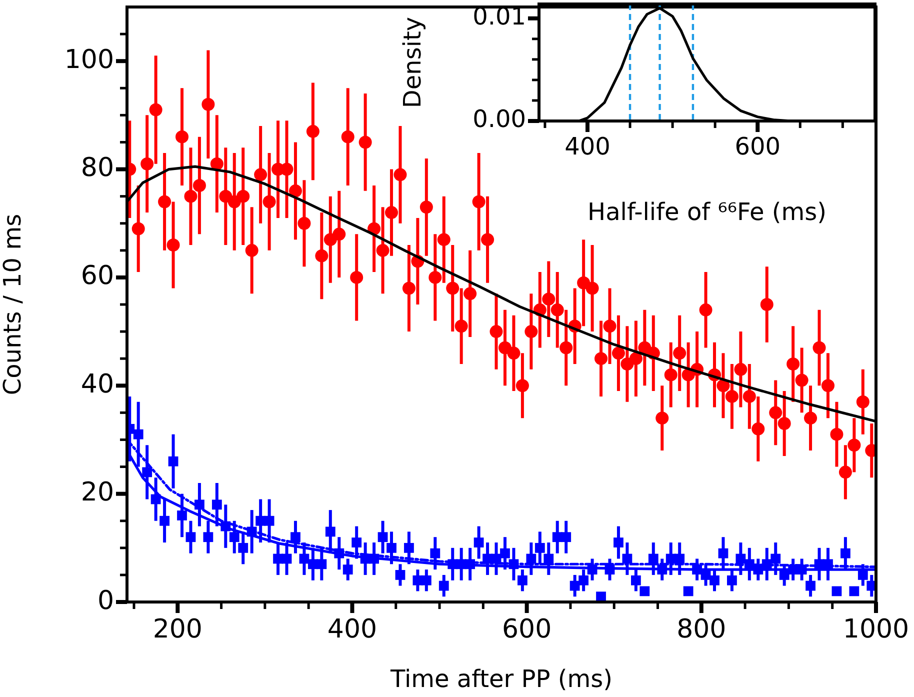  What do you see at coordinates (97, 168) in the screenshot?
I see `y-tick-label: 80` at bounding box center [97, 168].